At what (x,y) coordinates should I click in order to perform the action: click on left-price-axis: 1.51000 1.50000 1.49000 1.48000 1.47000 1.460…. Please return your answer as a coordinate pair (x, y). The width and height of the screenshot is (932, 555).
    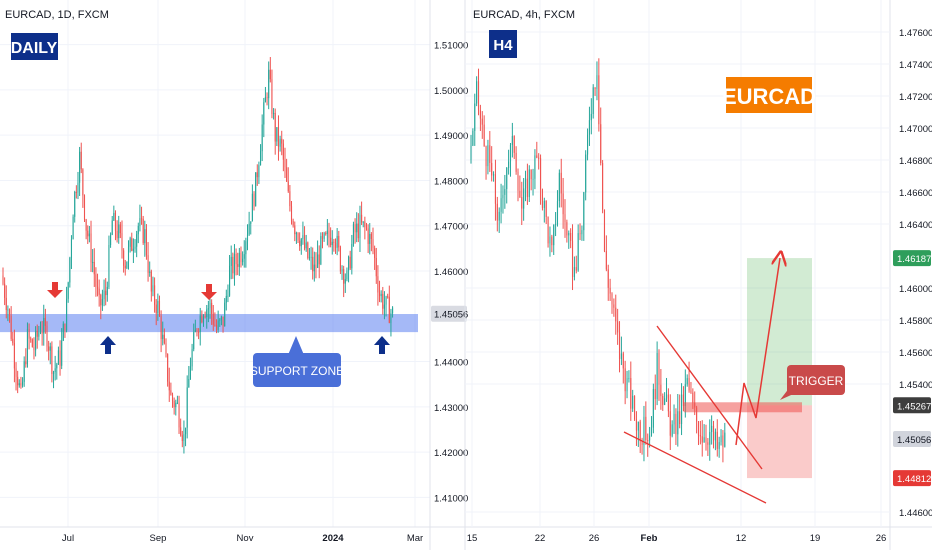
    Looking at the image, I should click on (449, 273).